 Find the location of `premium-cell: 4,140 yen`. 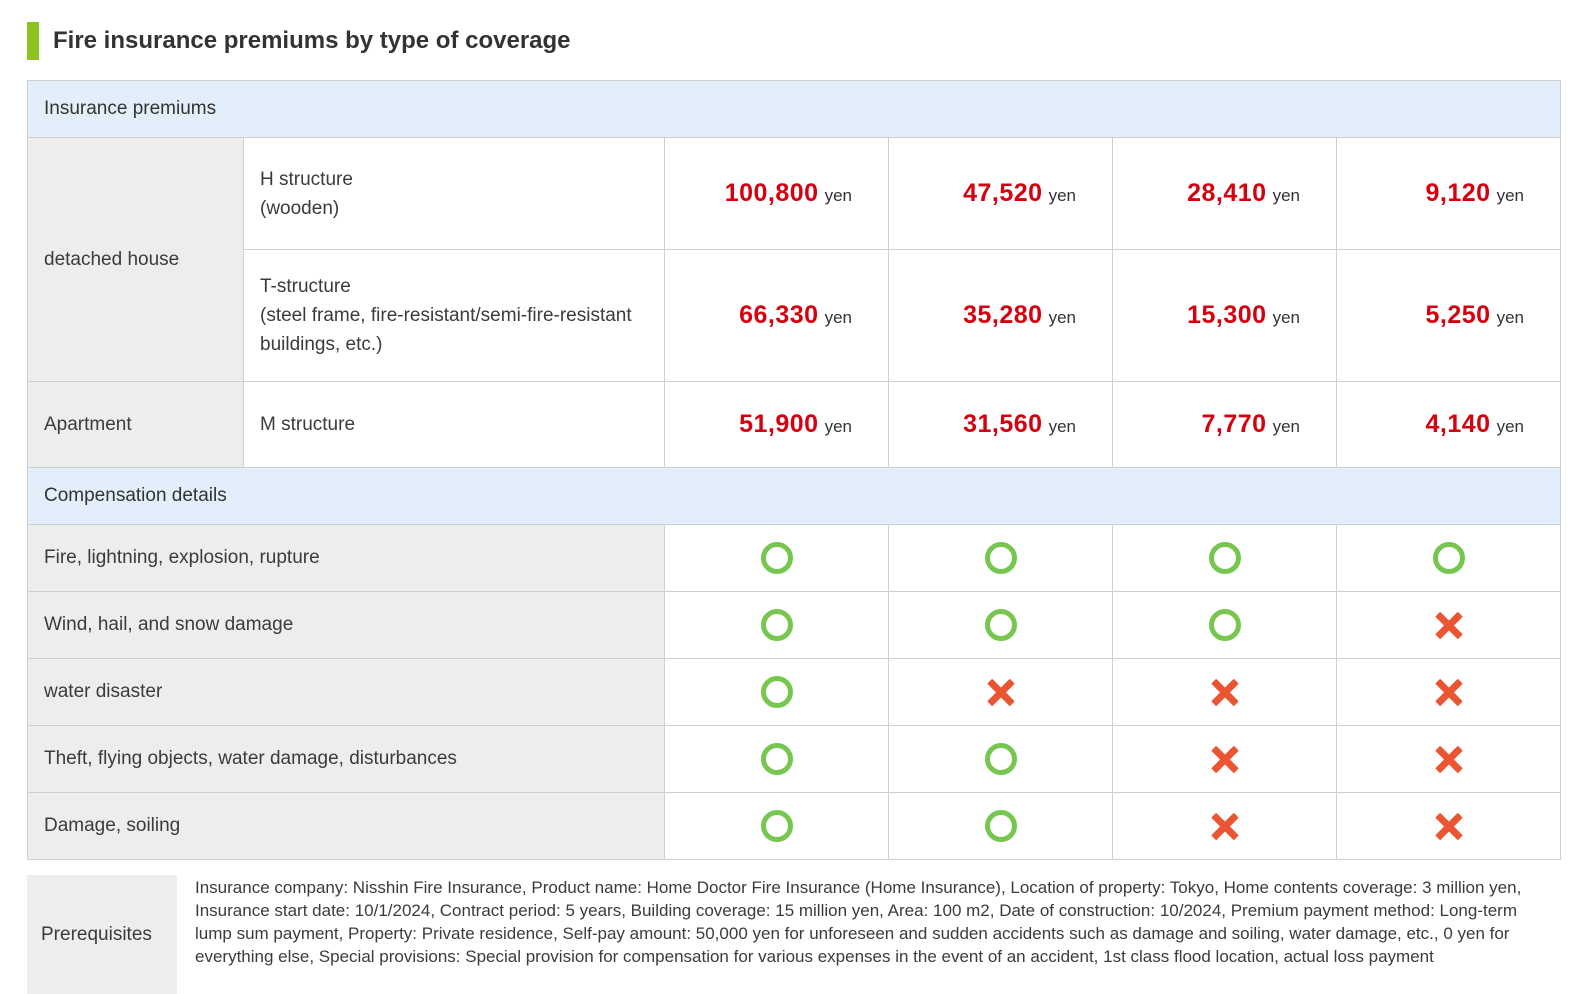

premium-cell: 4,140 yen is located at coordinates (1448, 424).